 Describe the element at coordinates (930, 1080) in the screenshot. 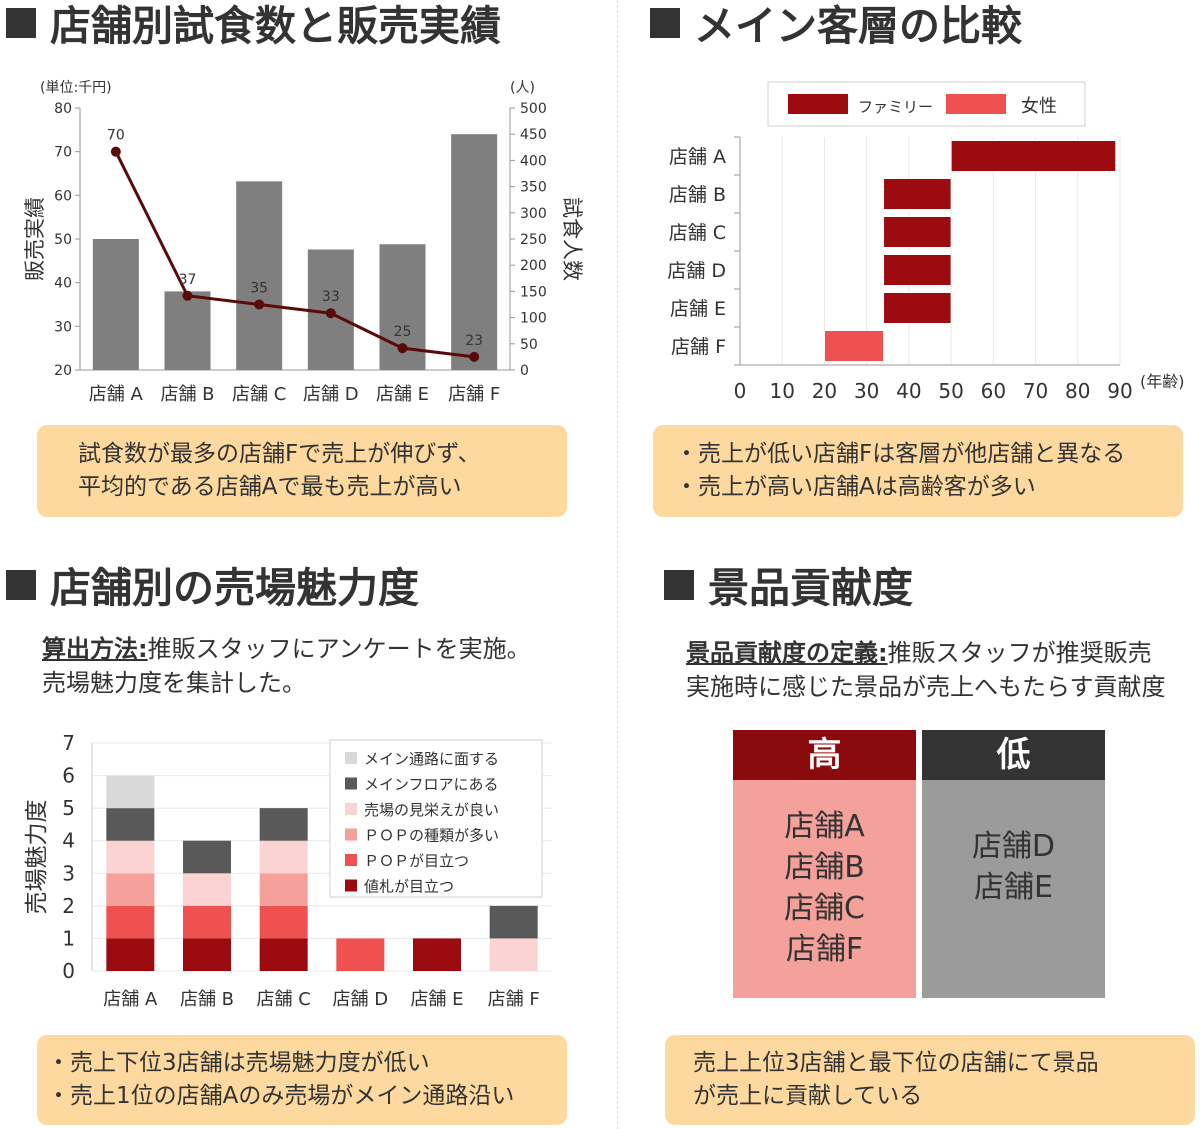

I see `q4-note: 売上上位3店舗と最下位の店舗にて景品 が売上に貢献している` at that location.